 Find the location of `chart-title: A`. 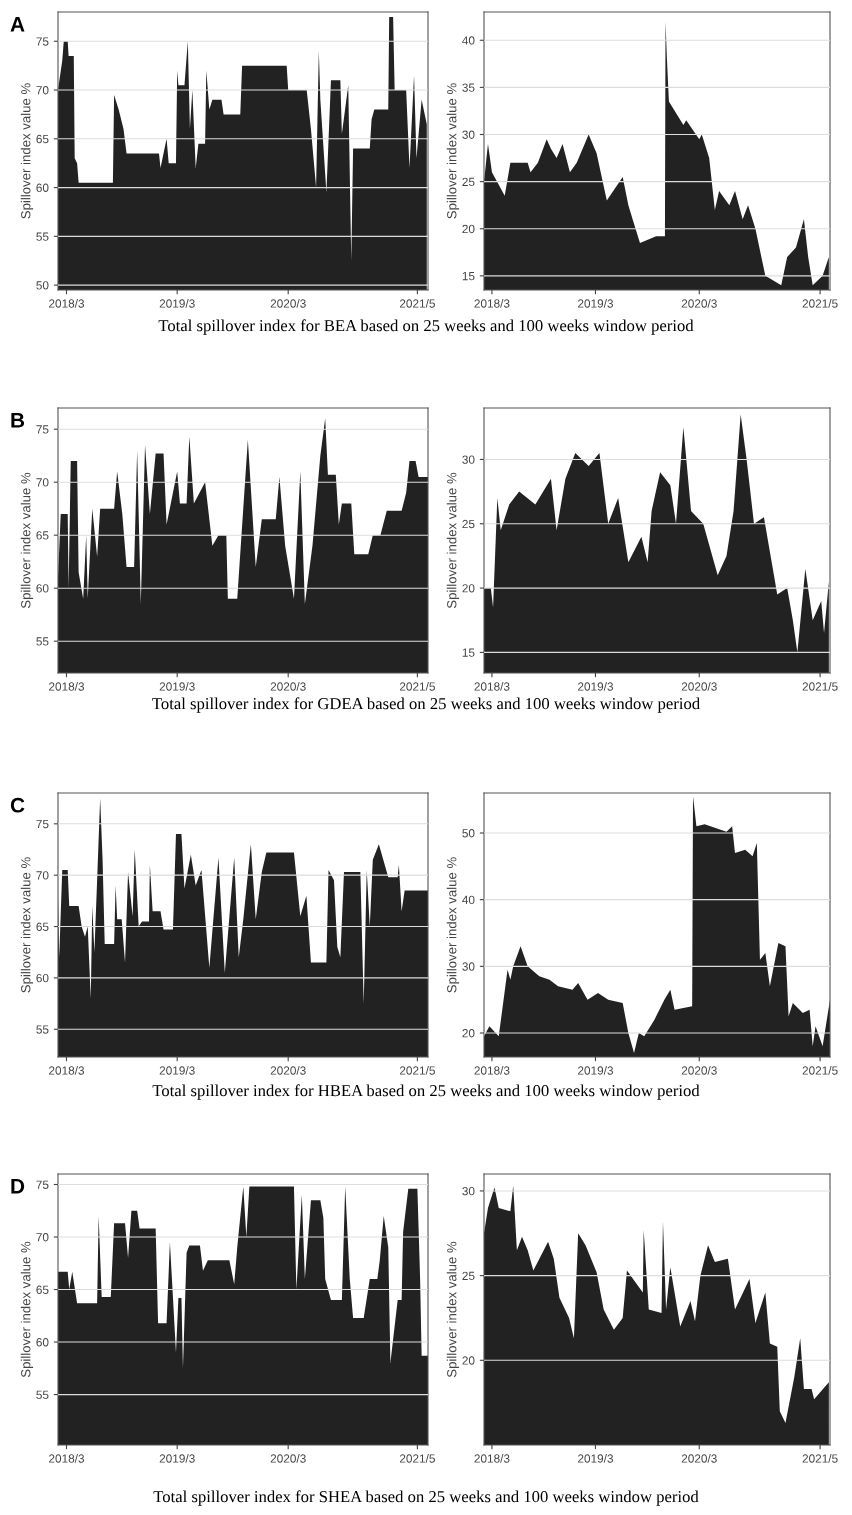

chart-title: A is located at coordinates (17, 24).